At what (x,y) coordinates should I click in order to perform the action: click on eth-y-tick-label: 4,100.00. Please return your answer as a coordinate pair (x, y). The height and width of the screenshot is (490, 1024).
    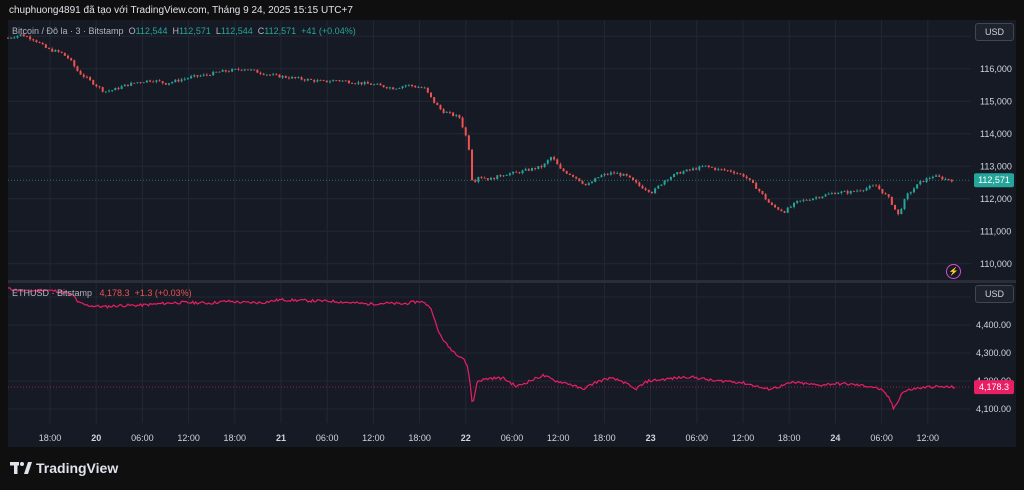
    Looking at the image, I should click on (993, 409).